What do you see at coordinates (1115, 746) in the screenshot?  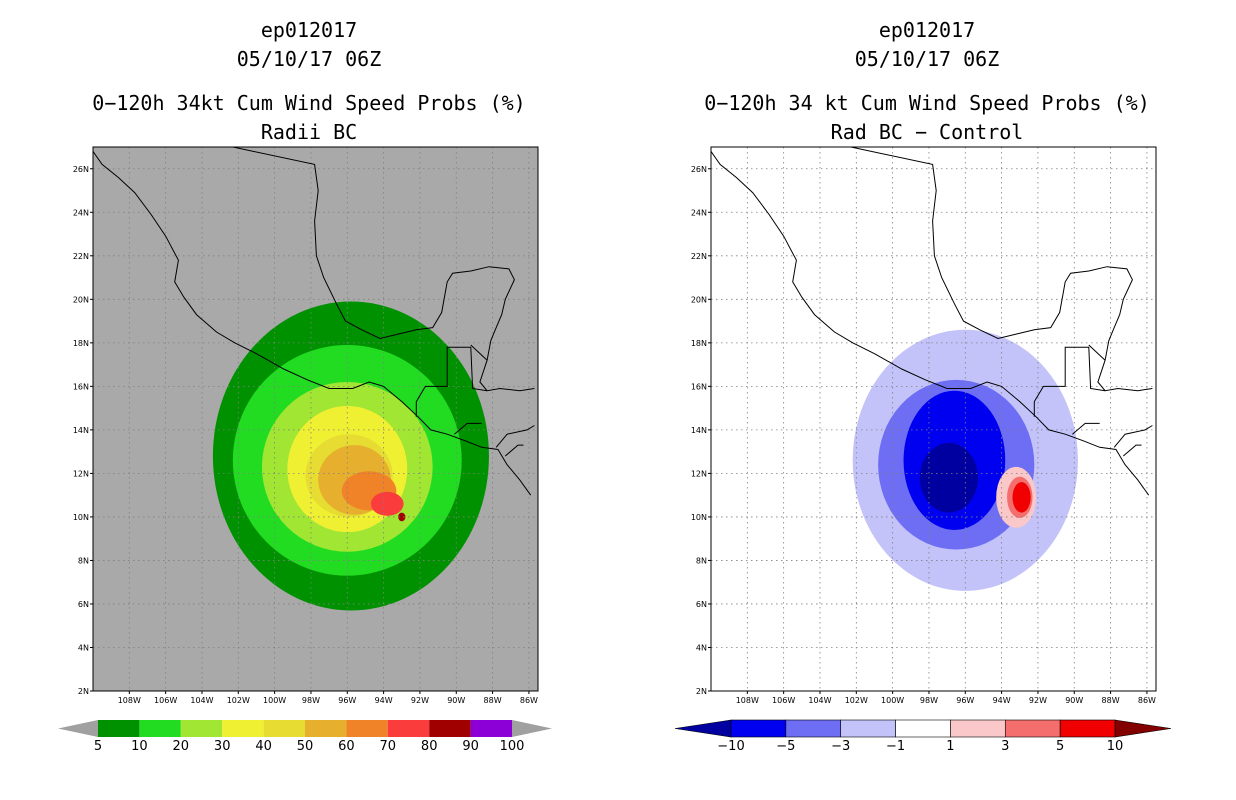 I see `colorbar-label: 10` at bounding box center [1115, 746].